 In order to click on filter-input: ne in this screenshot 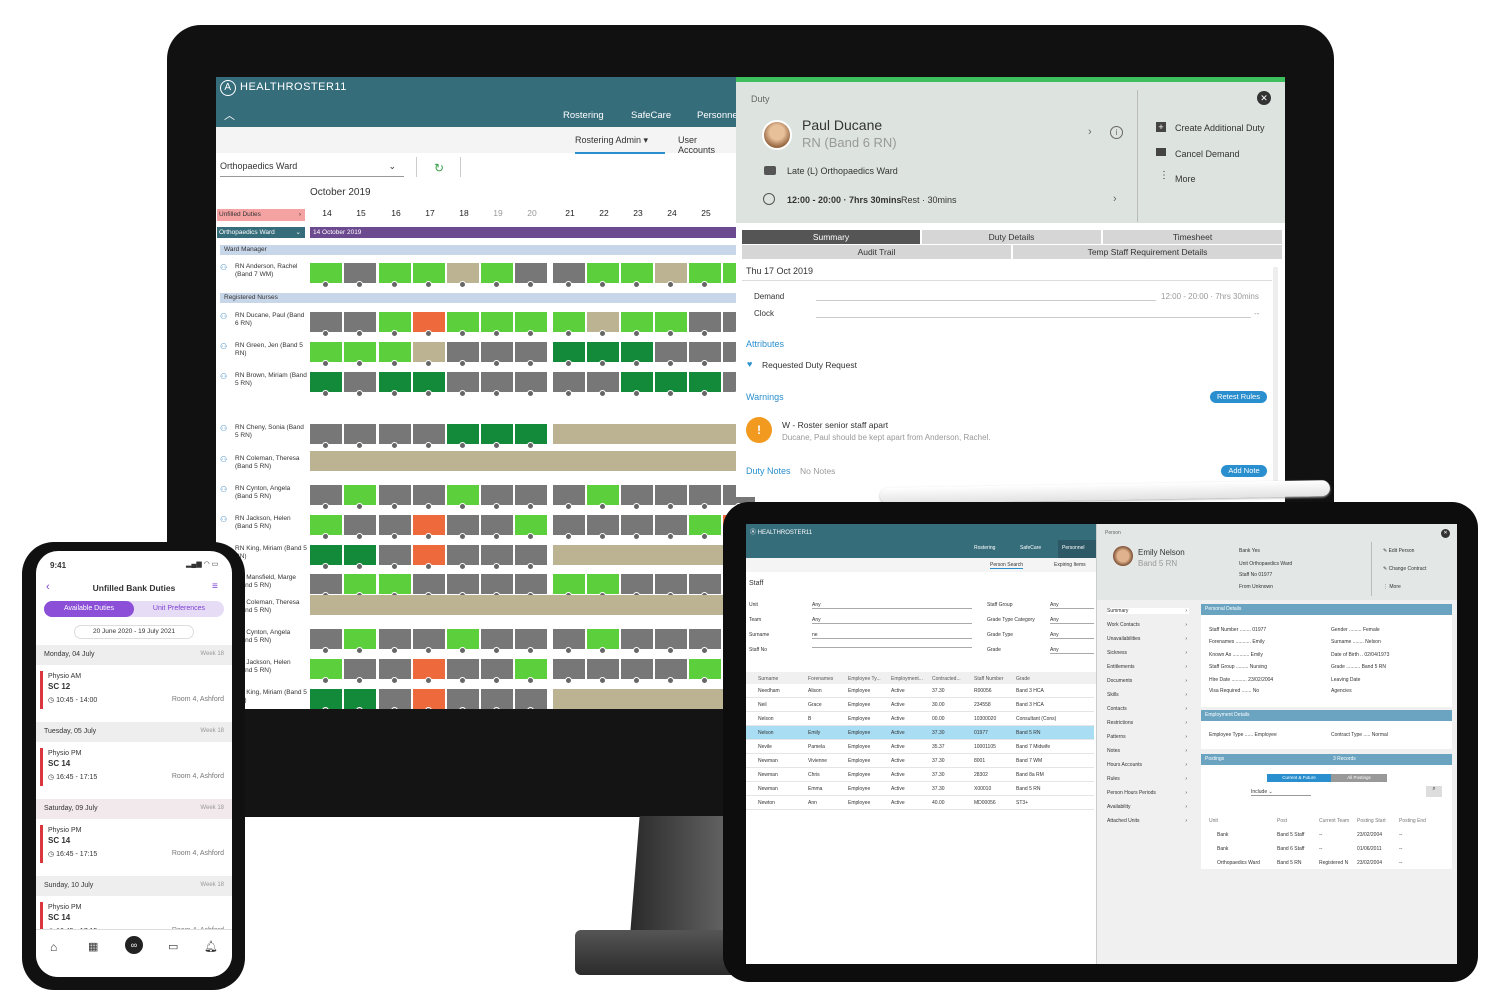, I will do `click(892, 635)`.